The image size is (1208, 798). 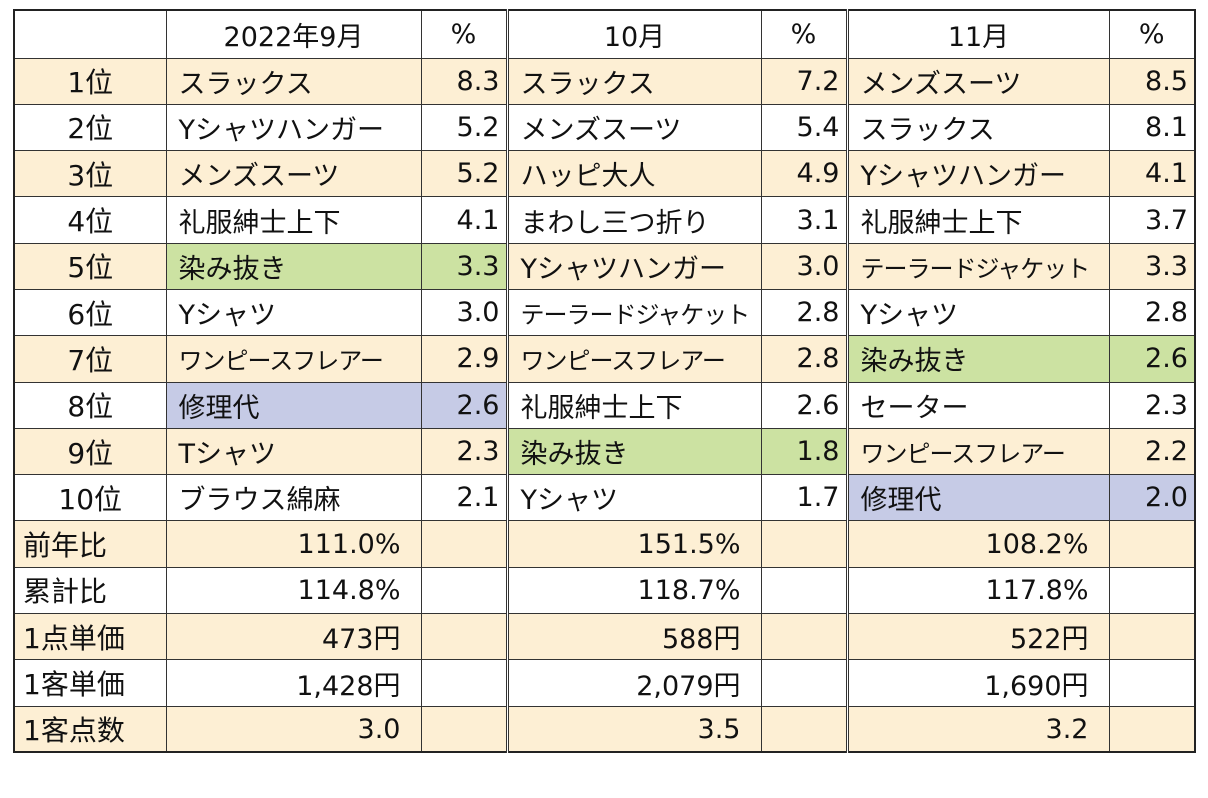 I want to click on summary-label: 1客単価, so click(x=90, y=683).